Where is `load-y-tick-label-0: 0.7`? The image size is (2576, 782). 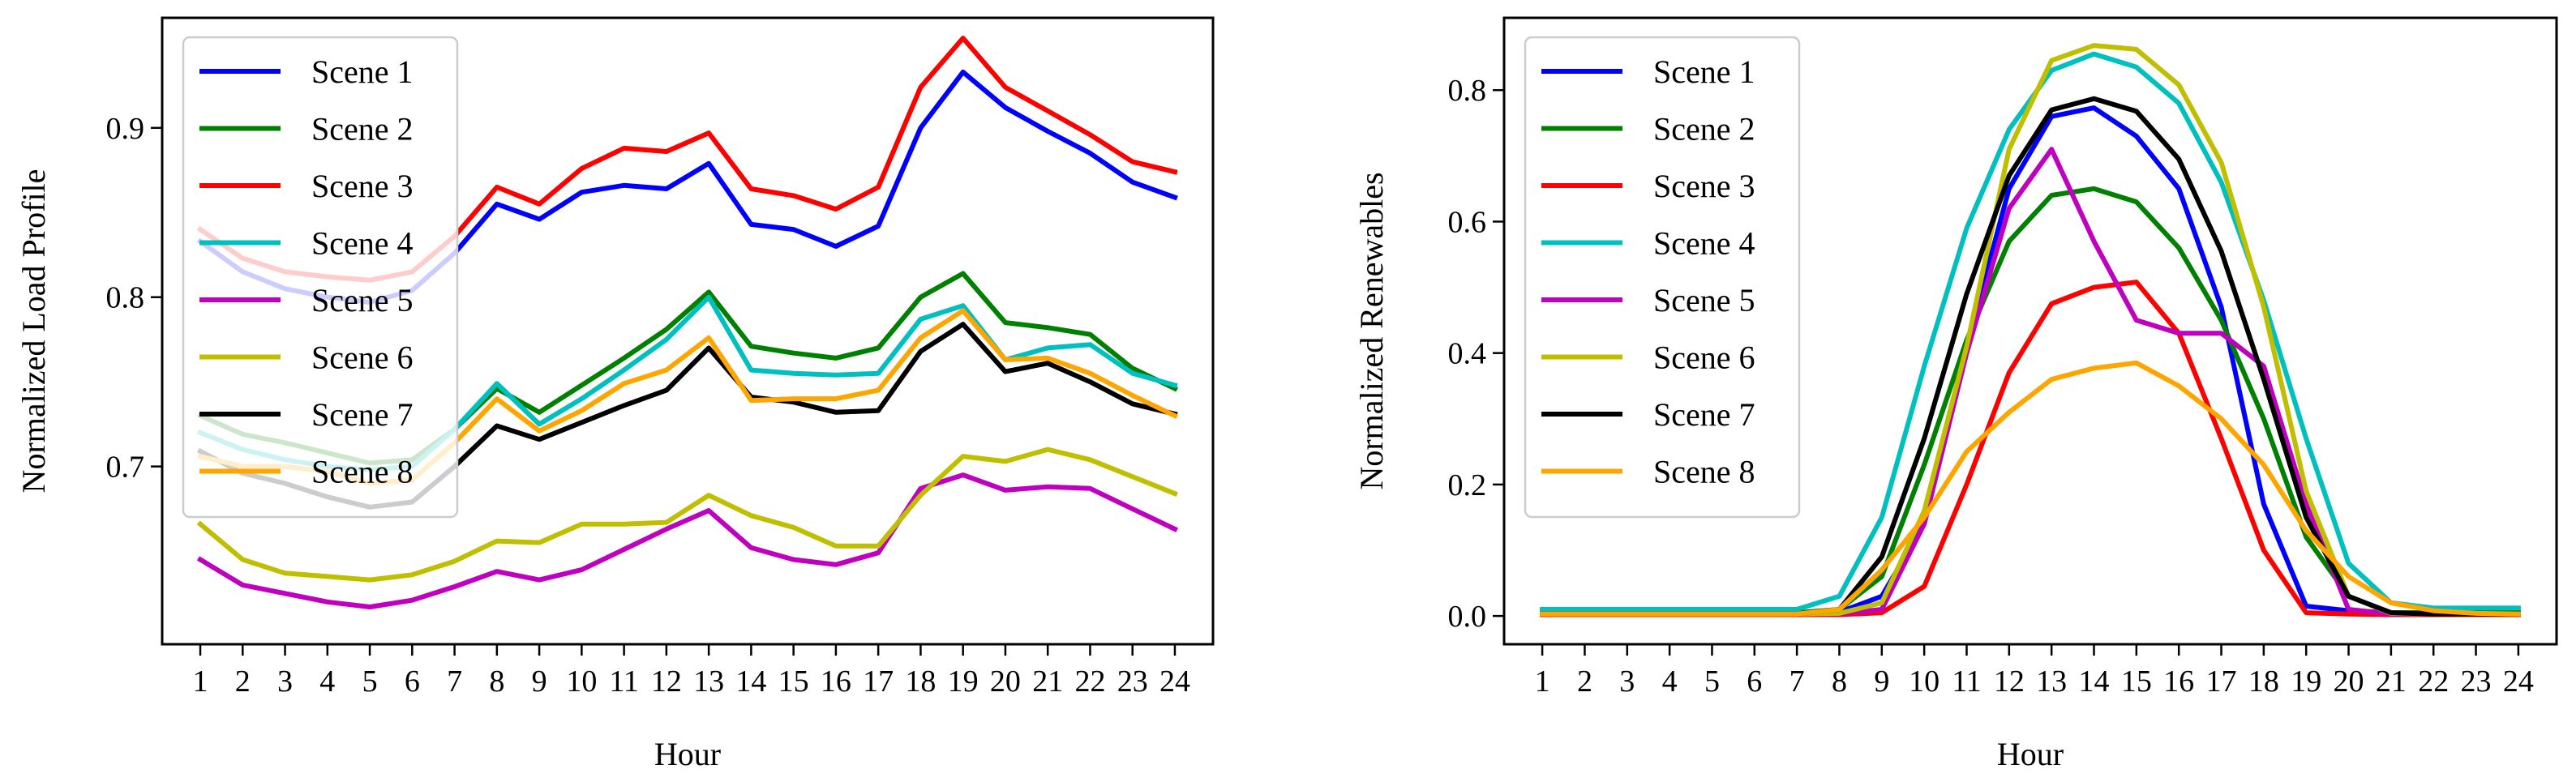
load-y-tick-label-0: 0.7 is located at coordinates (125, 468).